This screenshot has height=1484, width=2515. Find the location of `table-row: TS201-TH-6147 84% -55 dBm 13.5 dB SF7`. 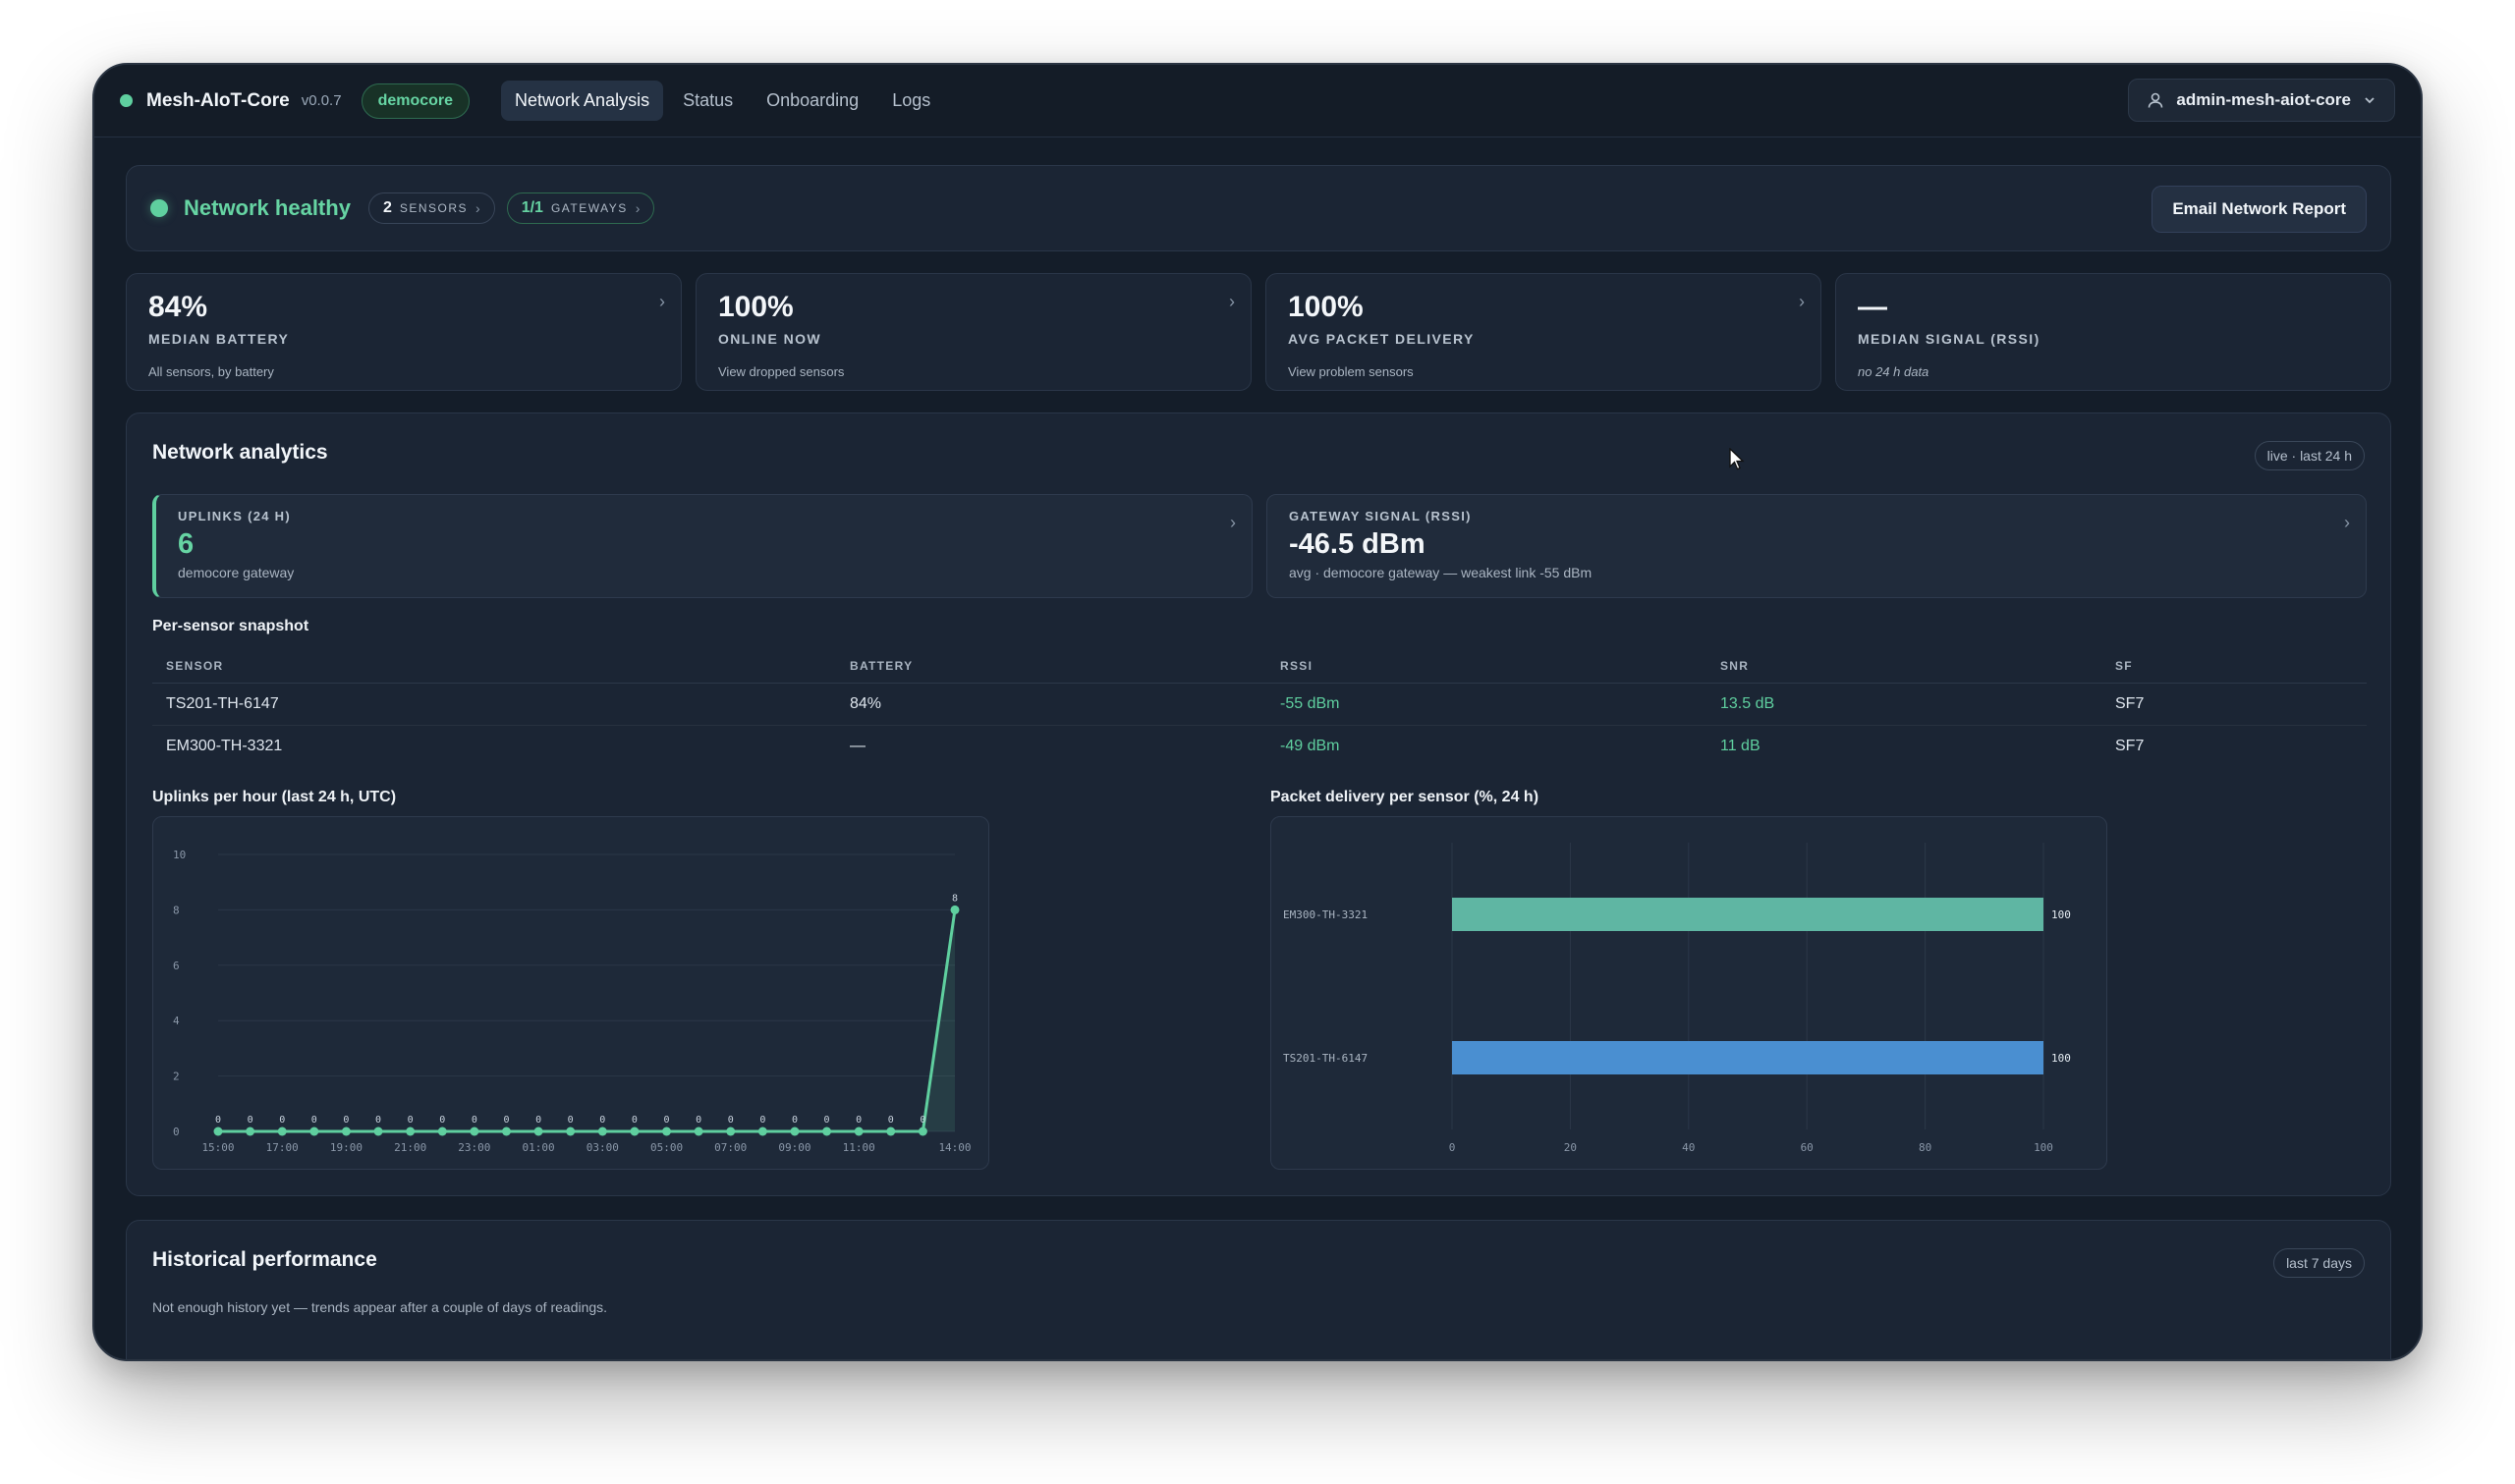

table-row: TS201-TH-6147 84% -55 dBm 13.5 dB SF7 is located at coordinates (1259, 704).